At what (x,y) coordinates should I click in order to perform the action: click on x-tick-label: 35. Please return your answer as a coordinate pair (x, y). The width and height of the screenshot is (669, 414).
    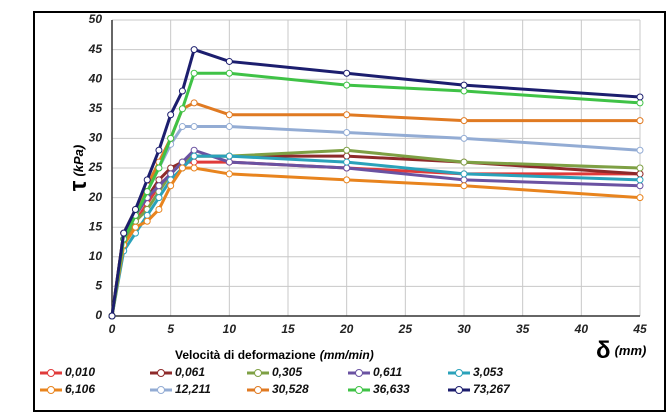
    Looking at the image, I should click on (523, 329).